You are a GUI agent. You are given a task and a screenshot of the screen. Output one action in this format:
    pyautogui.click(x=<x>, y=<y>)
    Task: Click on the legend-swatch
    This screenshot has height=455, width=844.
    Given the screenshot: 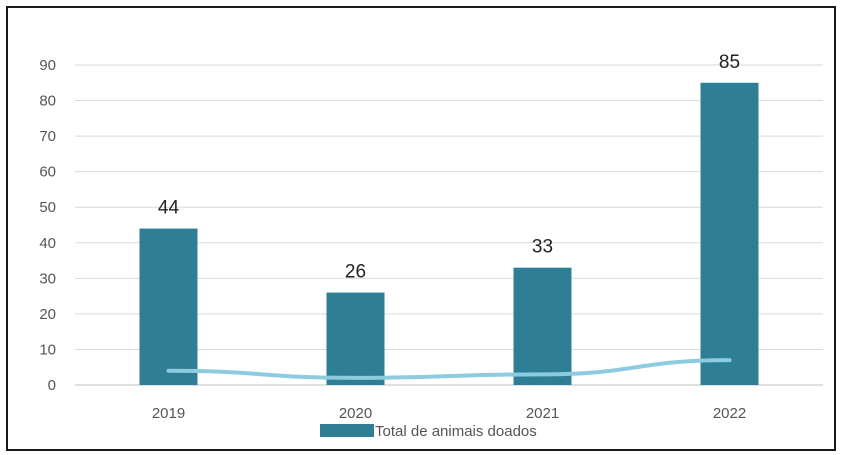 What is the action you would take?
    pyautogui.click(x=347, y=430)
    